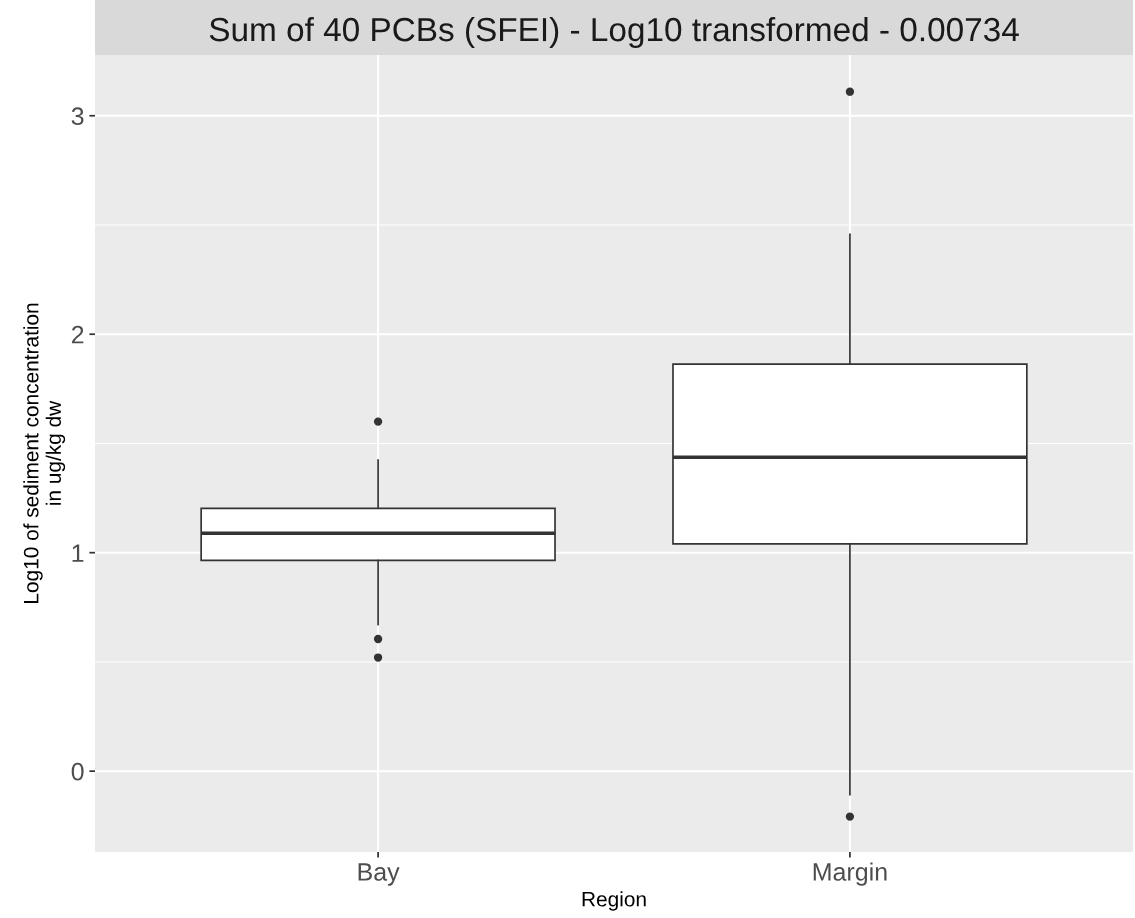 Image resolution: width=1135 pixels, height=918 pixels. What do you see at coordinates (77, 116) in the screenshot?
I see `y-tick-label: 3` at bounding box center [77, 116].